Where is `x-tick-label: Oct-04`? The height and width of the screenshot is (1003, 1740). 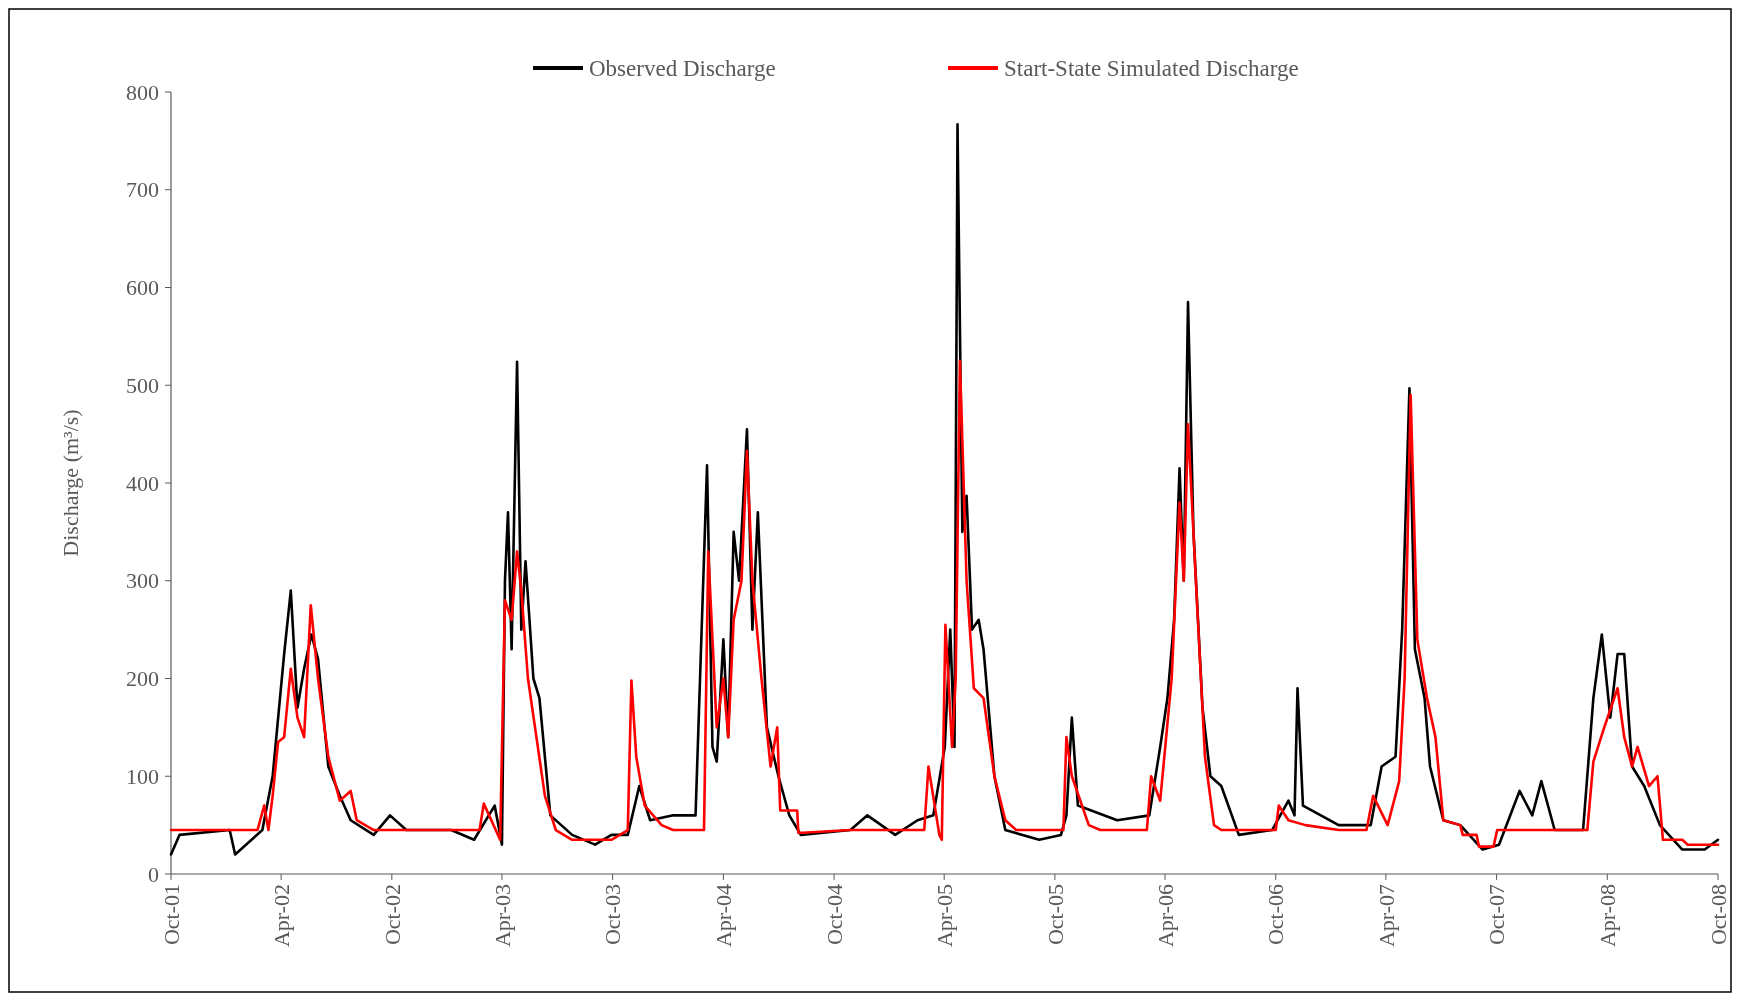 x-tick-label: Oct-04 is located at coordinates (834, 915).